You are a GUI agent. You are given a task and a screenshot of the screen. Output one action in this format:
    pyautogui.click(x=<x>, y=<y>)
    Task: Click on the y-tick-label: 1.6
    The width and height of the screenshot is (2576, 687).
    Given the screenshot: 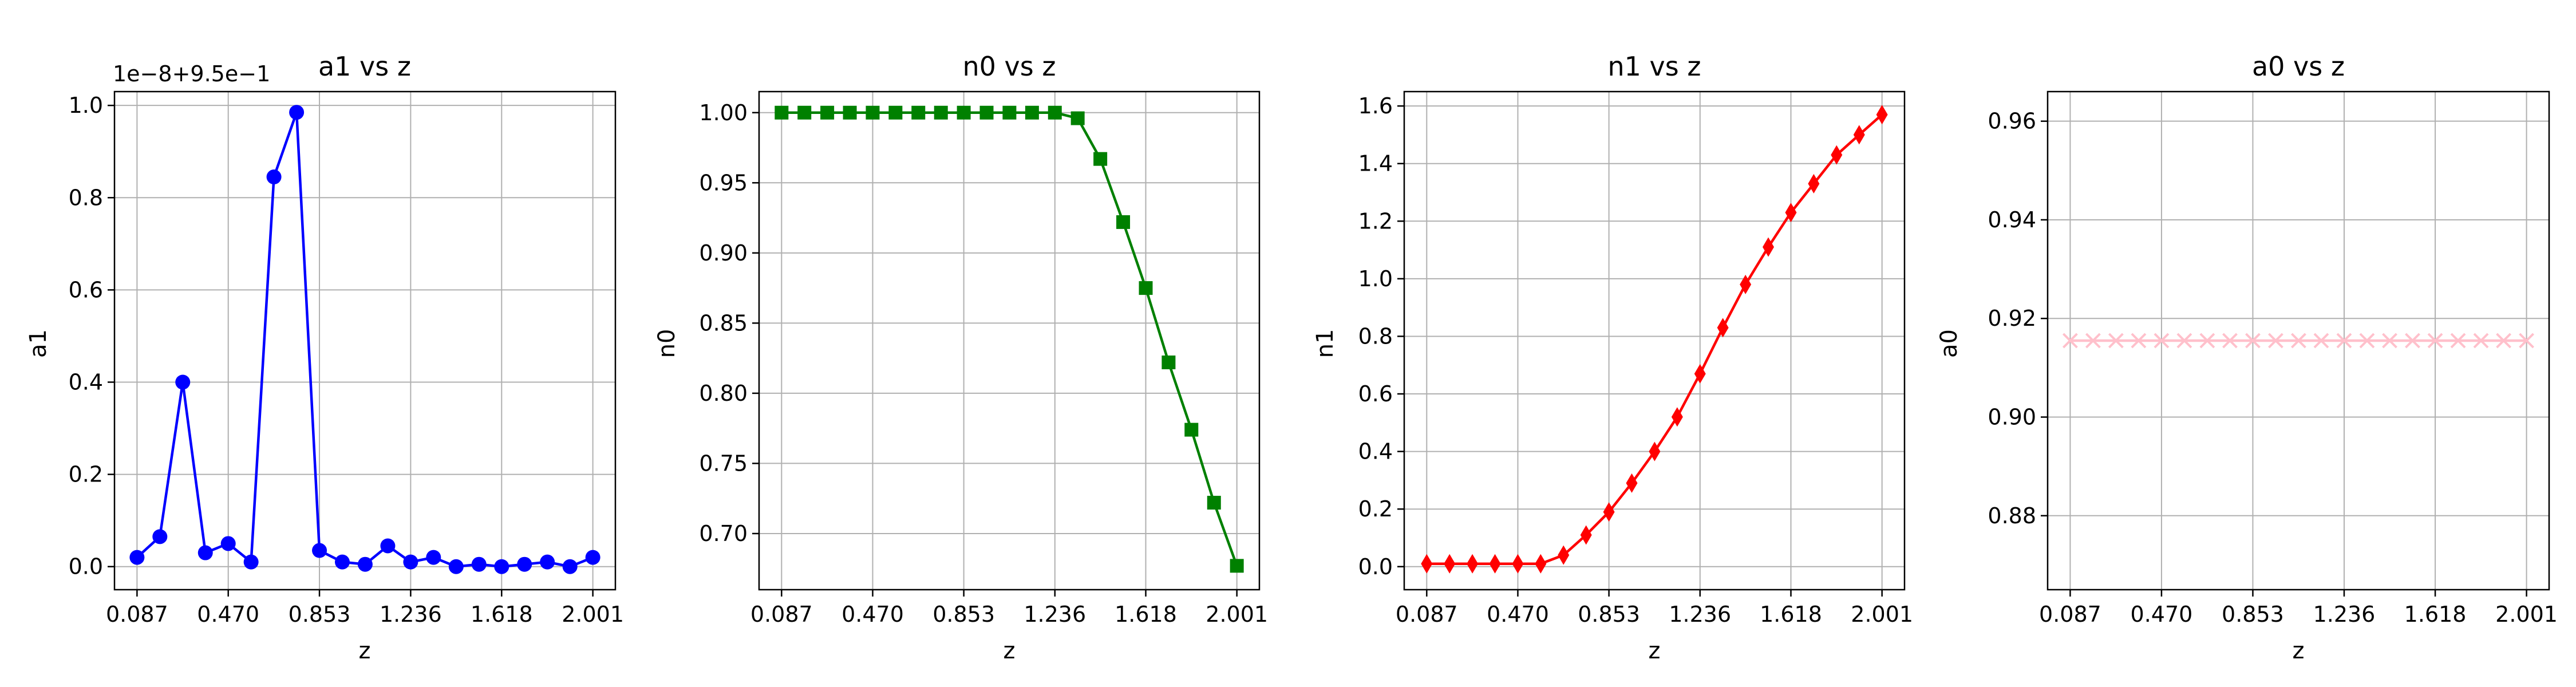 What is the action you would take?
    pyautogui.click(x=1375, y=106)
    